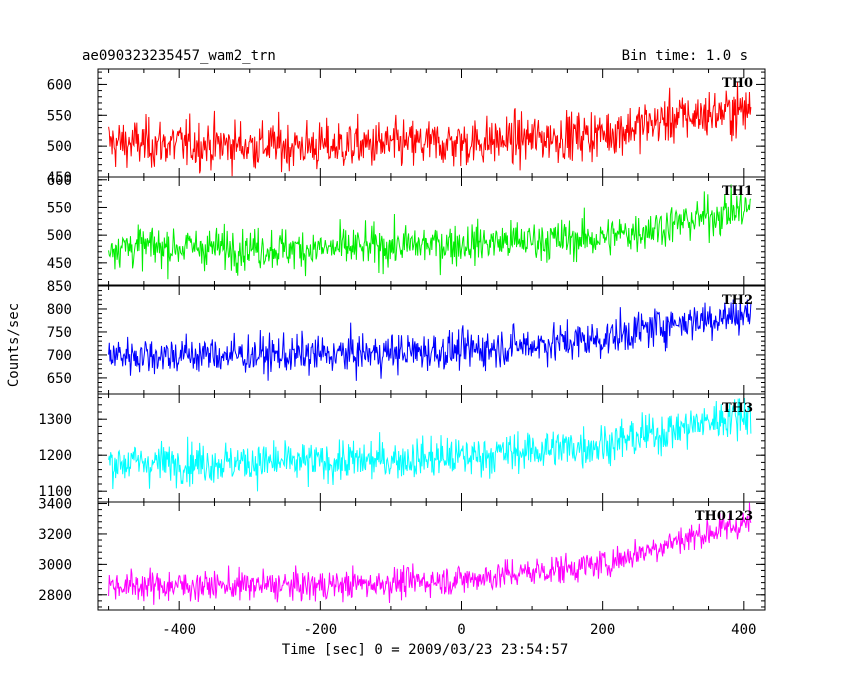  Describe the element at coordinates (59, 356) in the screenshot. I see `y-tick-label: 700` at that location.